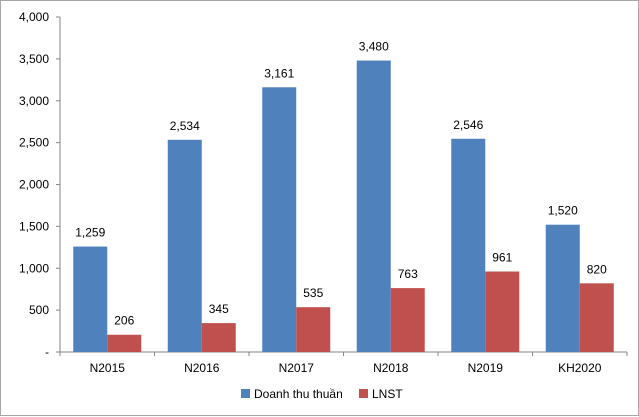 The width and height of the screenshot is (639, 417). Describe the element at coordinates (34, 143) in the screenshot. I see `y-tick-label: 2,500` at that location.